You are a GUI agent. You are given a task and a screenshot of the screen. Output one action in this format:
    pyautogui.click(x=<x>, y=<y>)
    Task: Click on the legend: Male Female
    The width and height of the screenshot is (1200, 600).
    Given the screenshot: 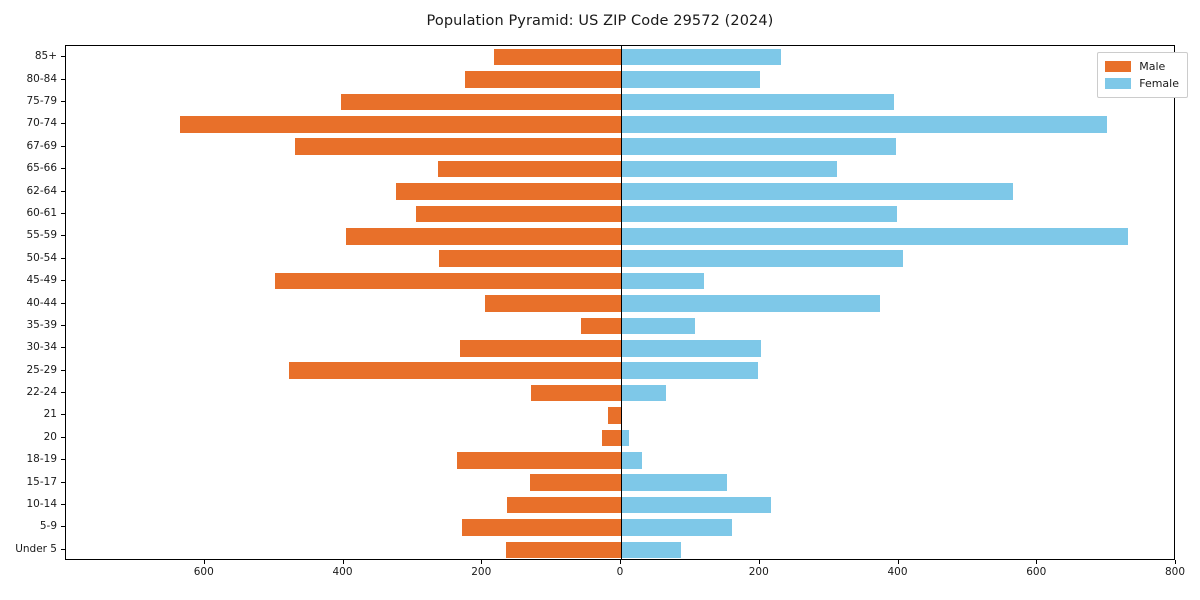 What is the action you would take?
    pyautogui.click(x=1142, y=75)
    